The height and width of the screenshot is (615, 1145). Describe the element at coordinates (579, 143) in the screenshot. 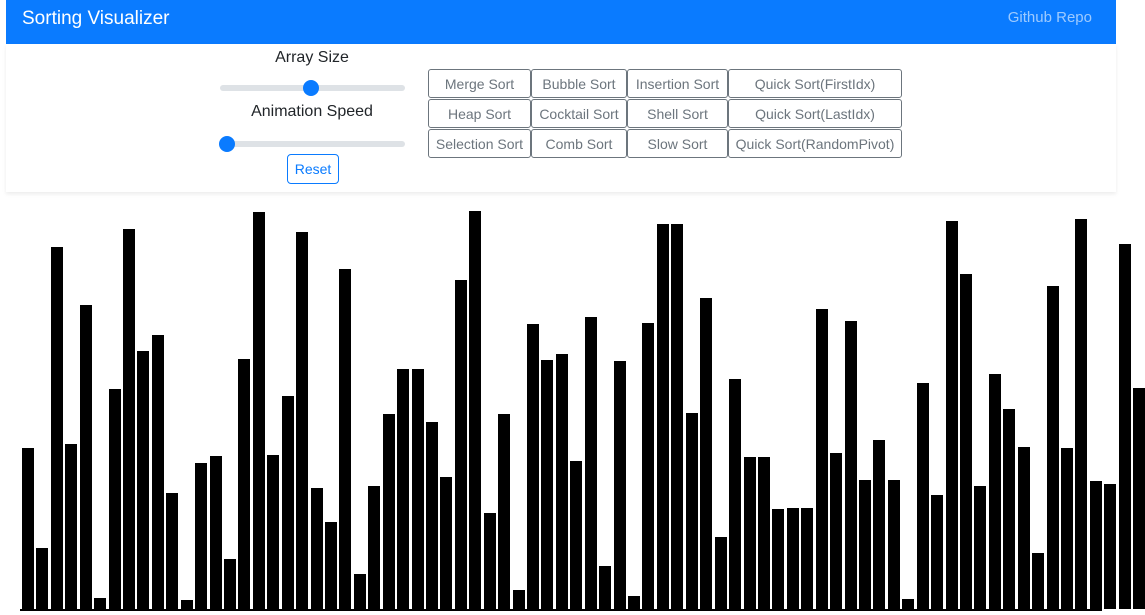

I see `algo-button-comb-sort: Comb Sort` at that location.